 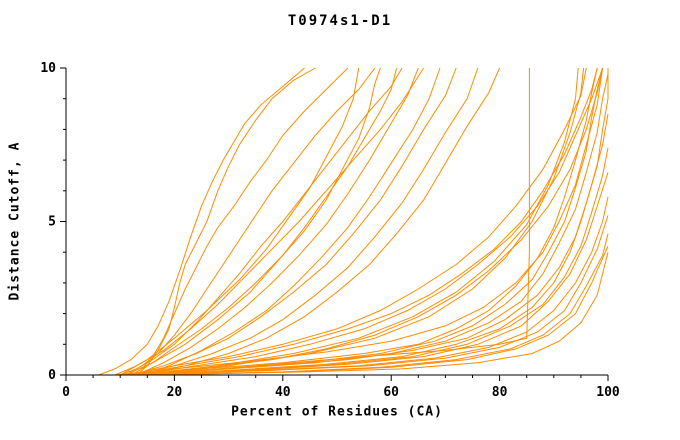 What do you see at coordinates (175, 392) in the screenshot?
I see `x-tick-label: 20` at bounding box center [175, 392].